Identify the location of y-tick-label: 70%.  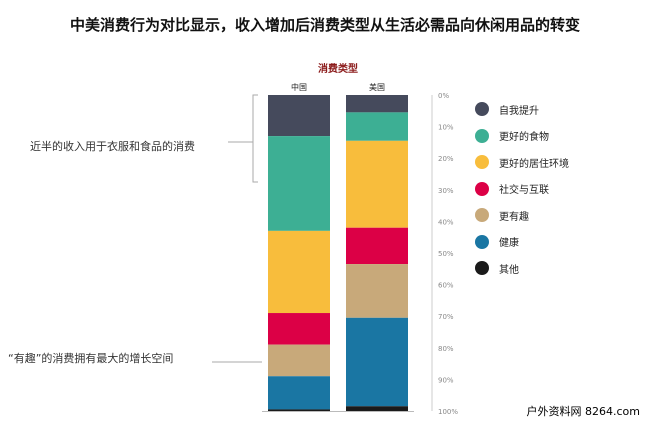
(446, 317).